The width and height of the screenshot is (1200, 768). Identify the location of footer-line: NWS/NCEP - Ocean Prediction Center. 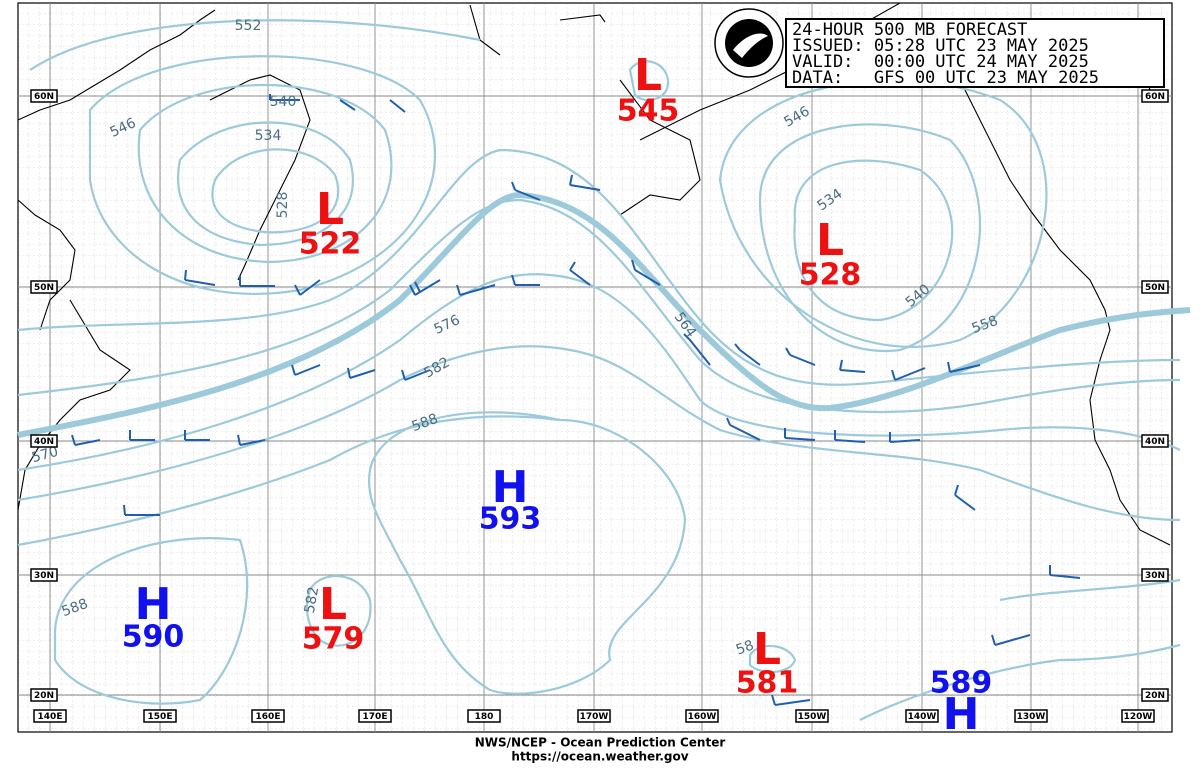
(600, 743).